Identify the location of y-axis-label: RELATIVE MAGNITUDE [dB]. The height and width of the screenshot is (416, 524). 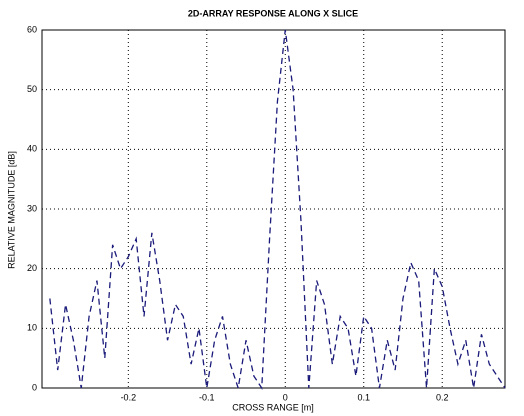
(11, 210).